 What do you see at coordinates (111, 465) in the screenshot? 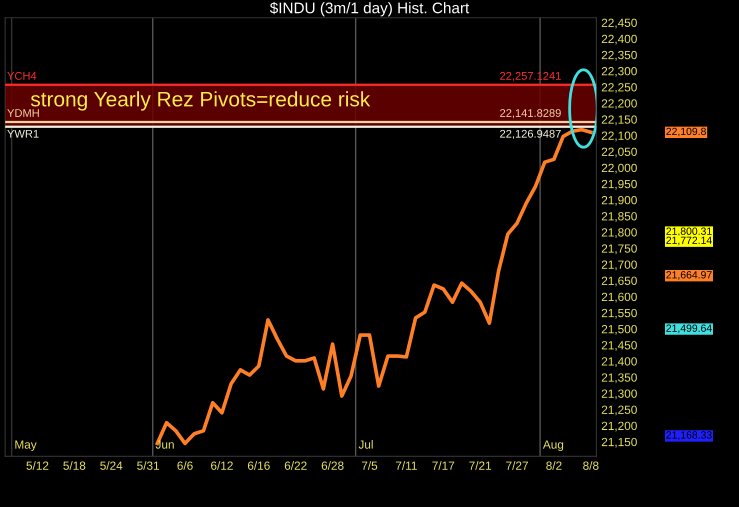
I see `x-tick-label: 5/24` at bounding box center [111, 465].